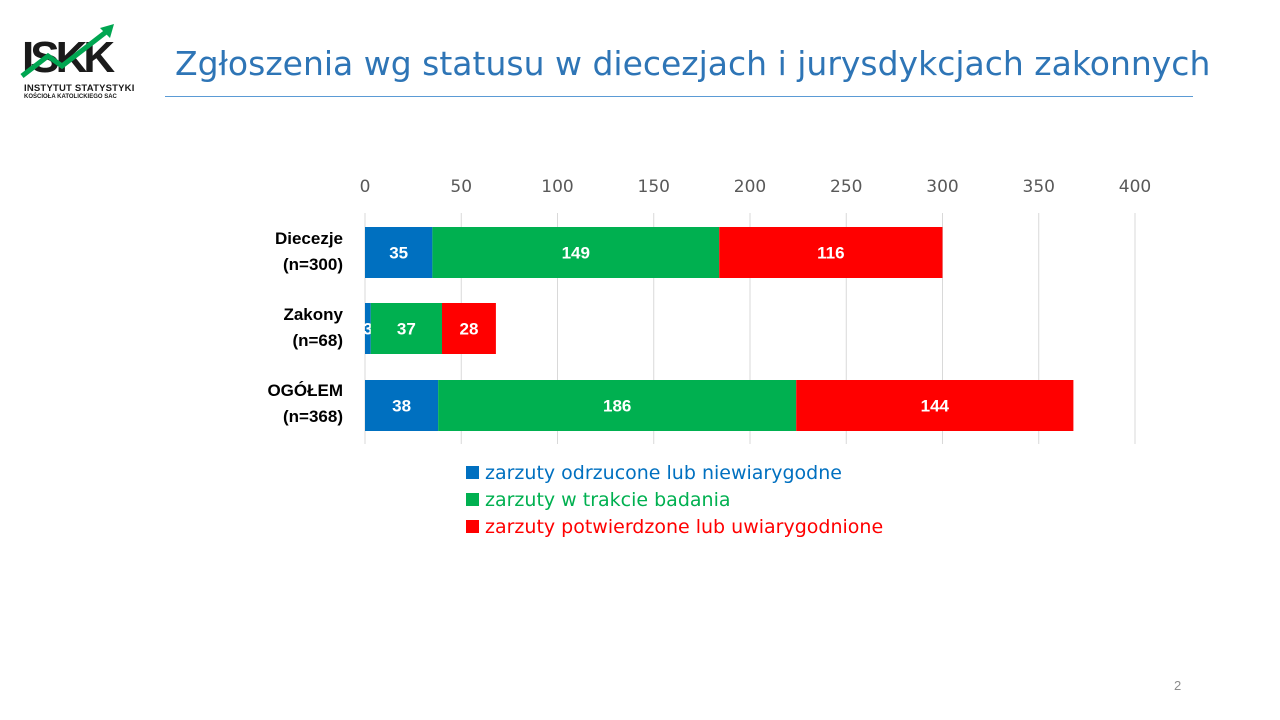 The image size is (1280, 720). I want to click on data-label: 144, so click(935, 406).